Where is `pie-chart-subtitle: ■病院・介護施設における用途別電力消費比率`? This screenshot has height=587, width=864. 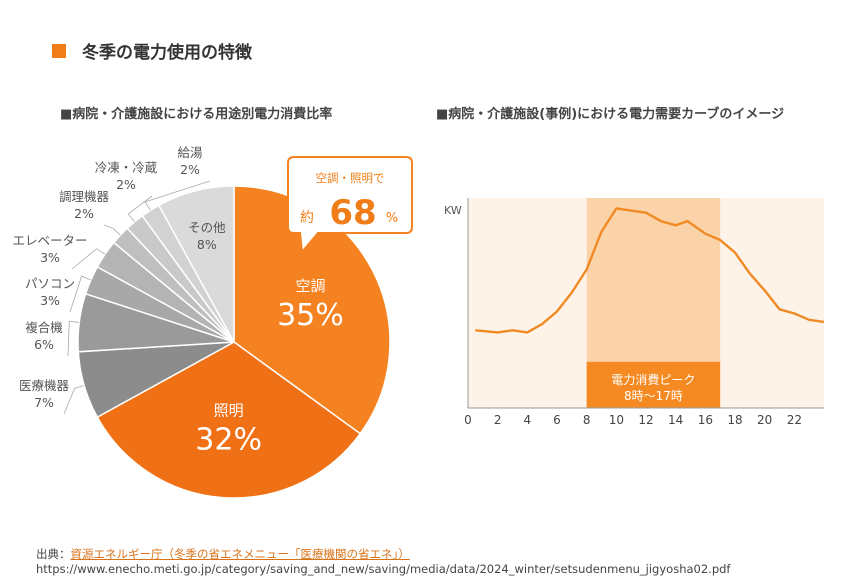 pie-chart-subtitle: ■病院・介護施設における用途別電力消費比率 is located at coordinates (196, 114).